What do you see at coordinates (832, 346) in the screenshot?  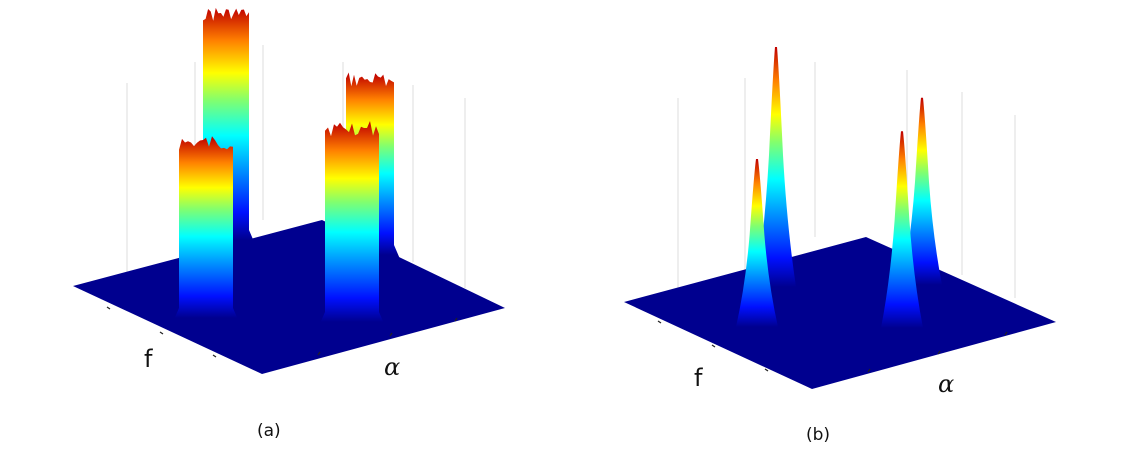 I see `panel-b-ticks` at bounding box center [832, 346].